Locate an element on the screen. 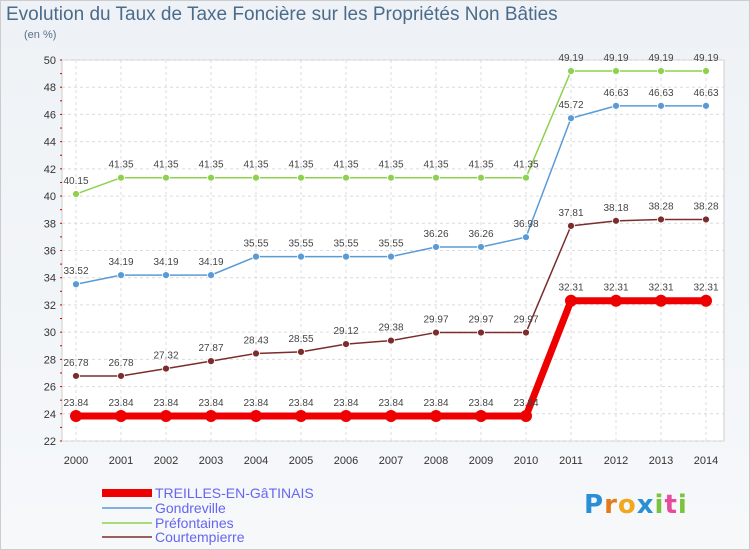 The image size is (750, 550). data-label: 27.32 is located at coordinates (165, 356).